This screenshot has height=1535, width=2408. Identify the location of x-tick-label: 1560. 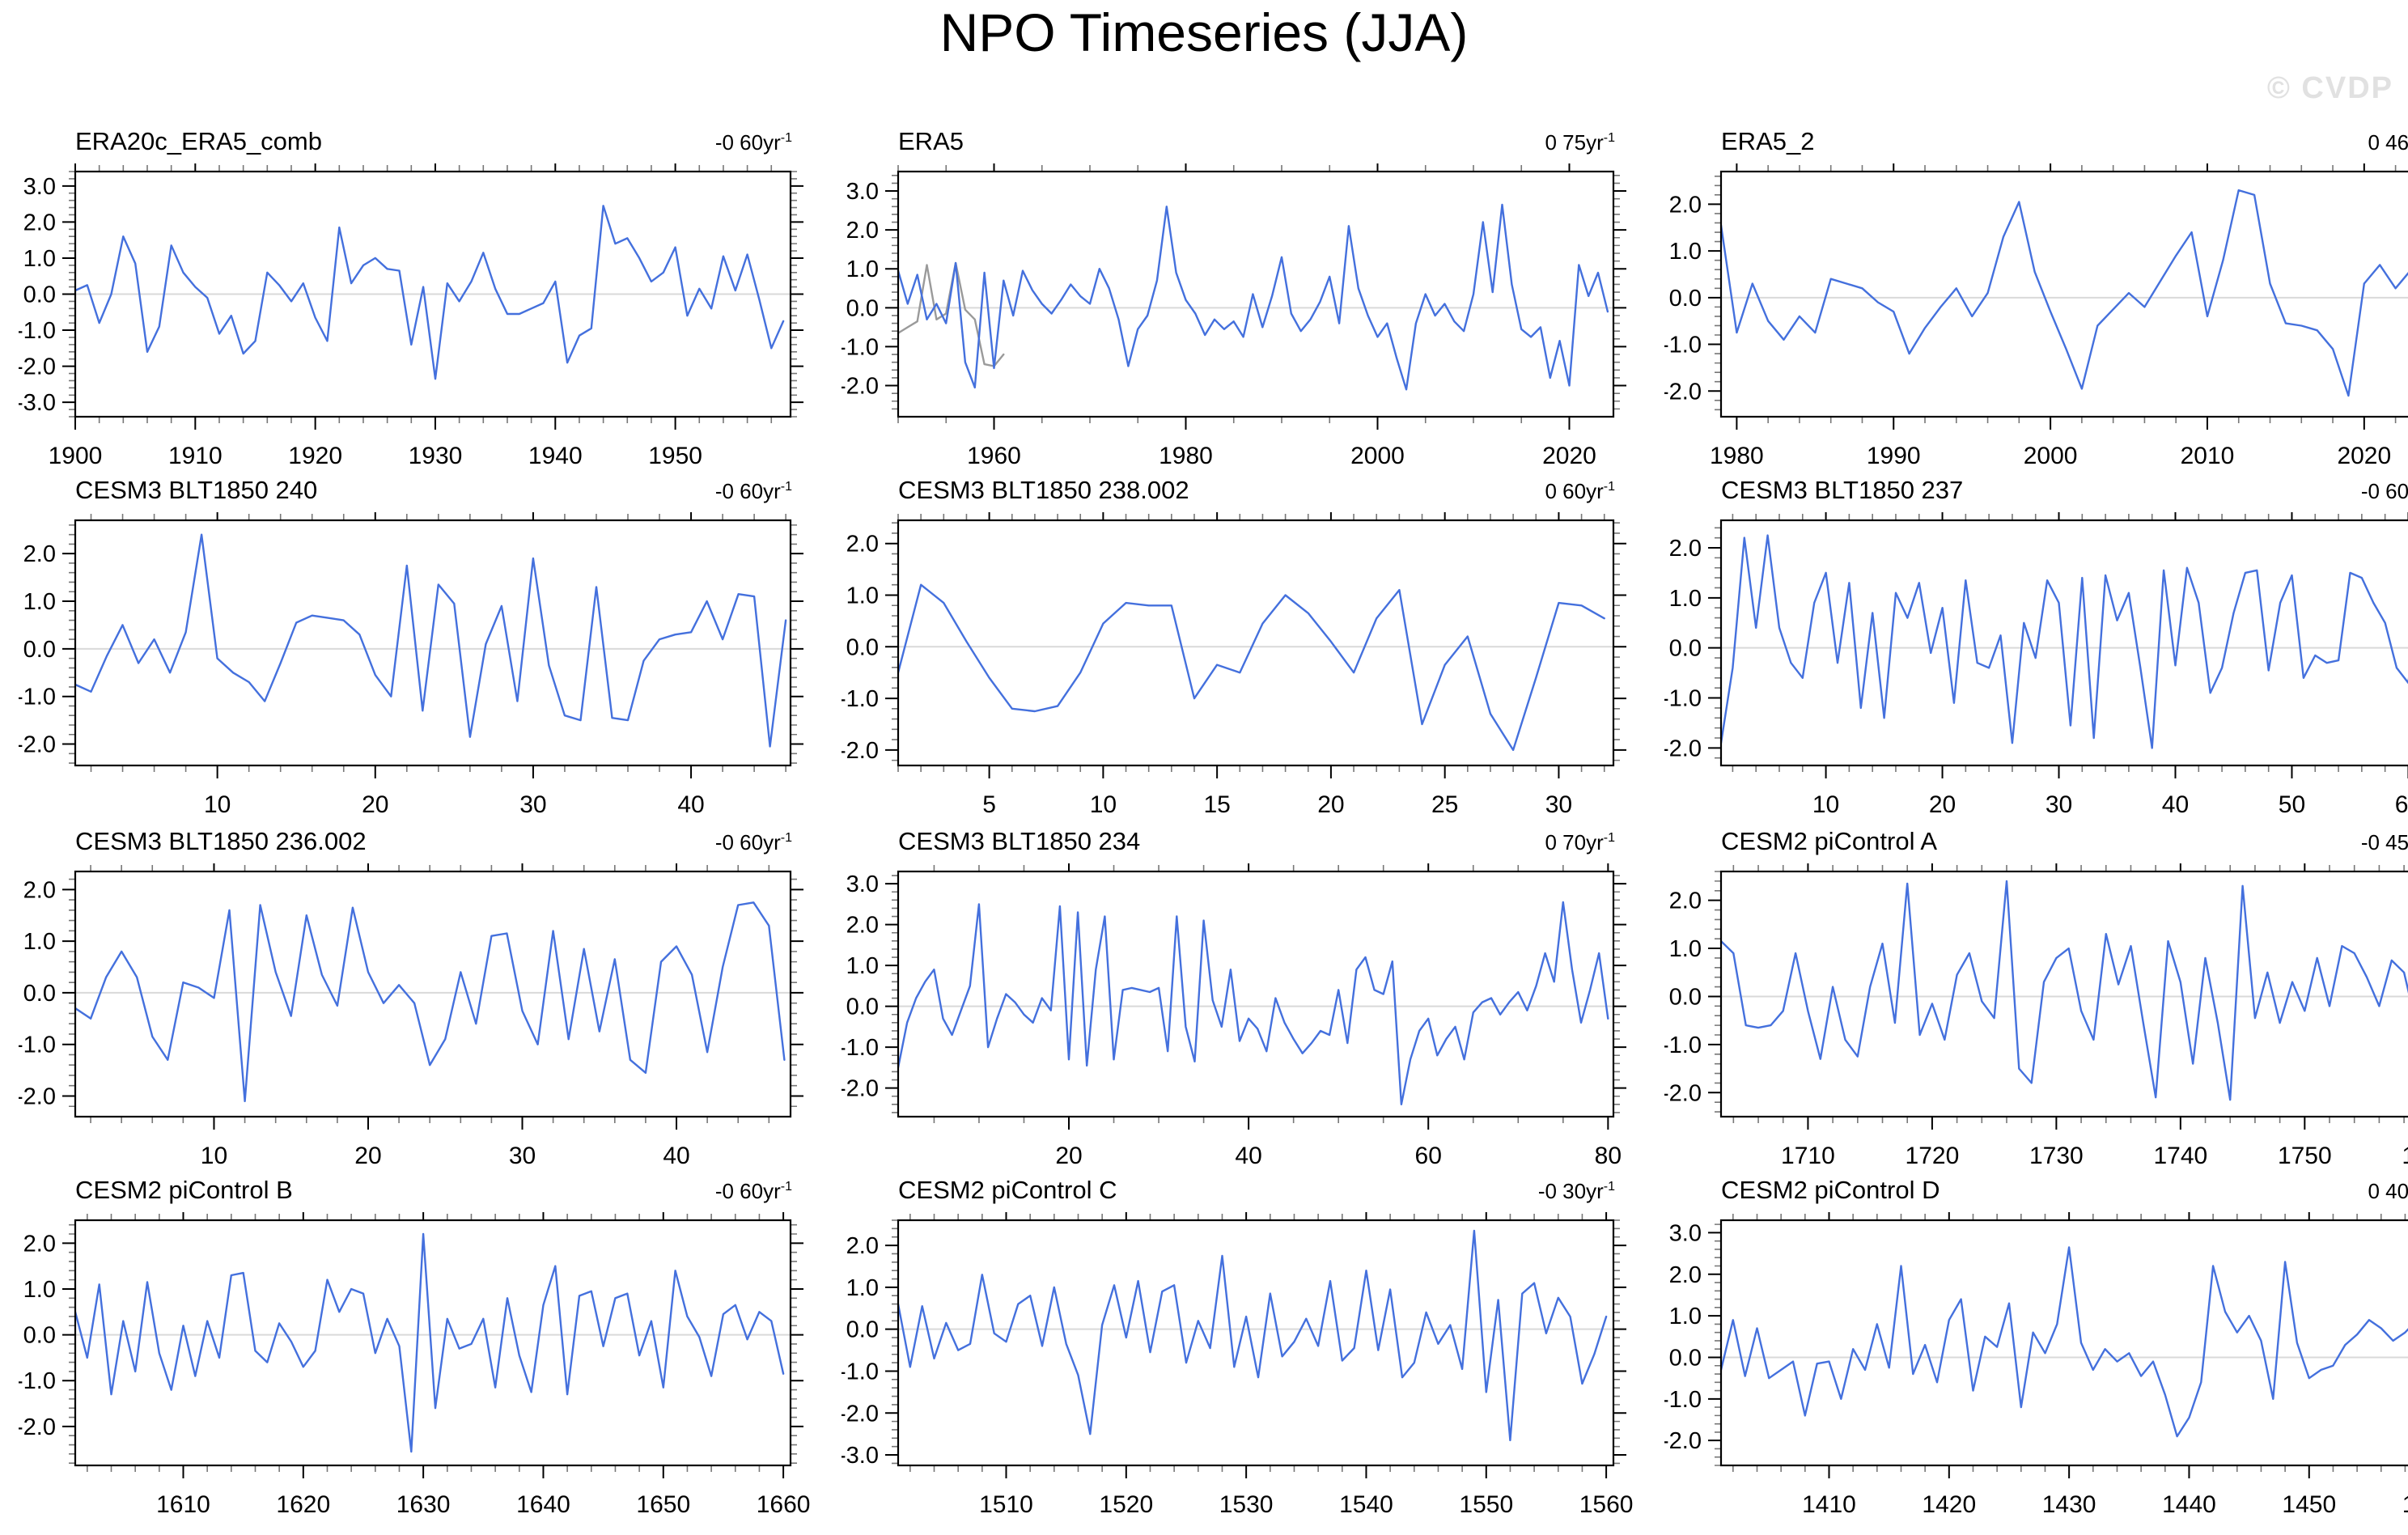
(1606, 1504).